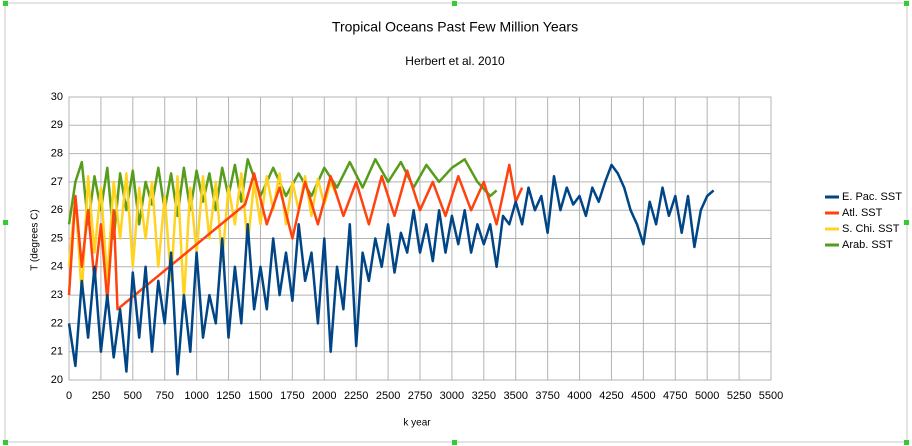 The image size is (912, 446). Describe the element at coordinates (872, 197) in the screenshot. I see `legend-label: E. Pac. SST` at that location.